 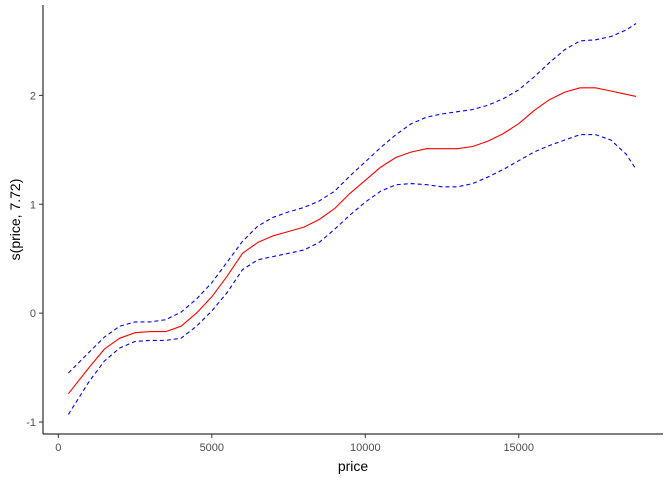 What do you see at coordinates (58, 448) in the screenshot?
I see `x-tick-label: 0` at bounding box center [58, 448].